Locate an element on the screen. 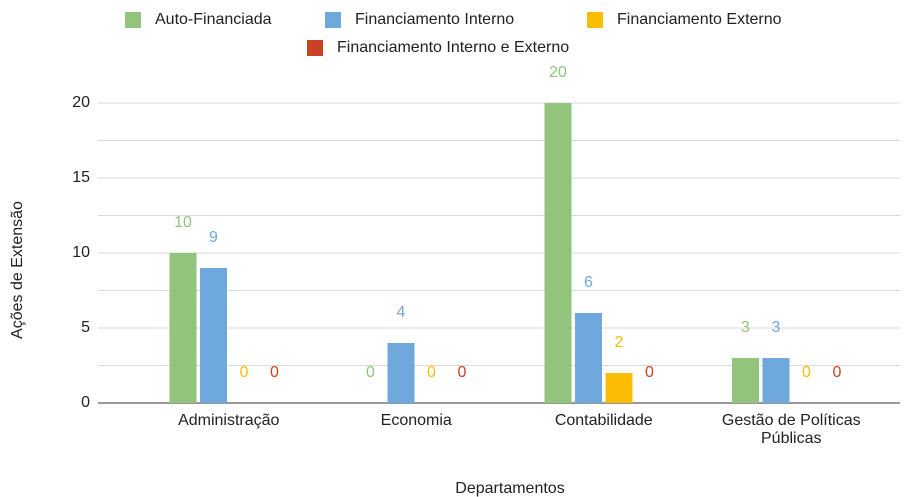 The height and width of the screenshot is (497, 911). y-axis-title: Ações de Extensão is located at coordinates (17, 270).